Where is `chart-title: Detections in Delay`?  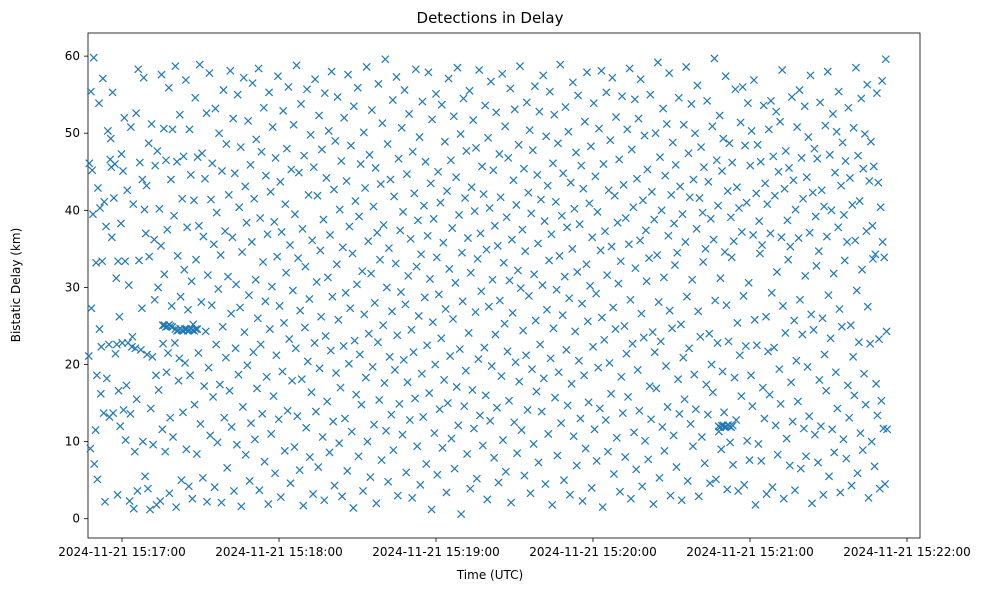
chart-title: Detections in Delay is located at coordinates (490, 18).